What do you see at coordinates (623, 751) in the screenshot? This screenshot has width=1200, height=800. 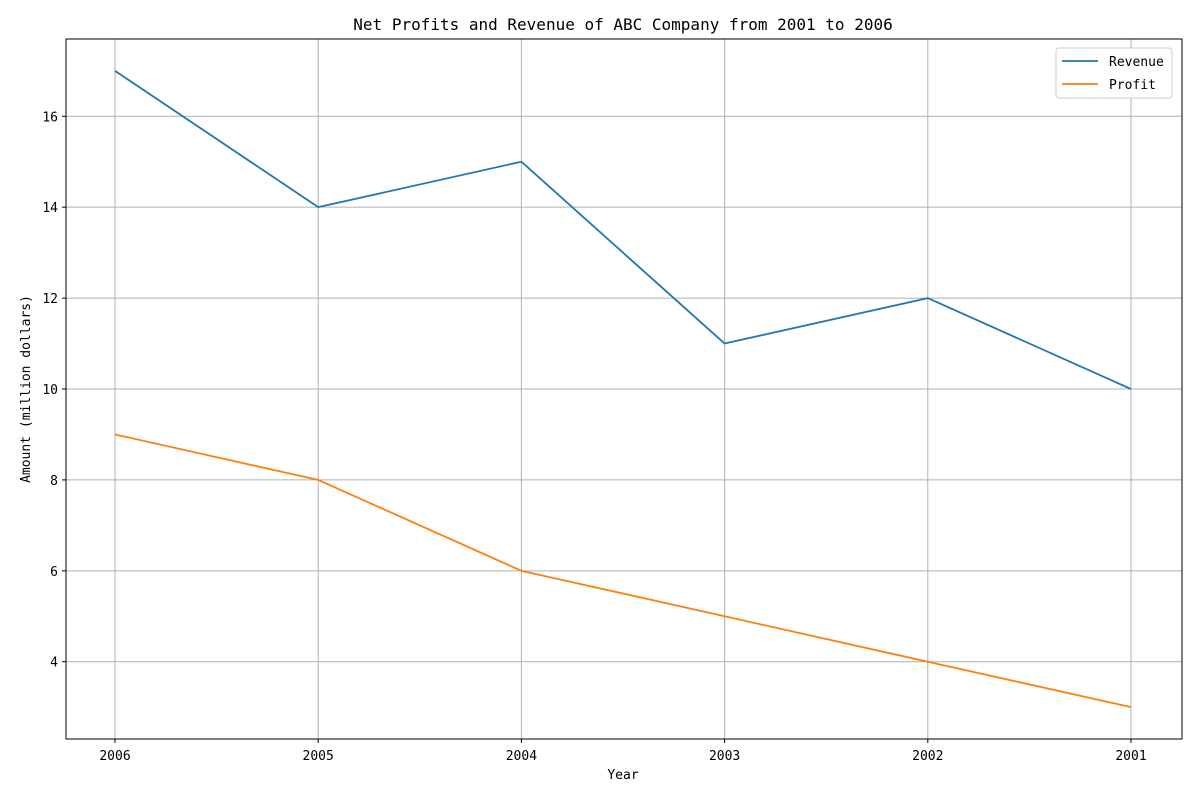 I see `x-axis-ticks: 2006 2005 2004 2003 2002 2001` at bounding box center [623, 751].